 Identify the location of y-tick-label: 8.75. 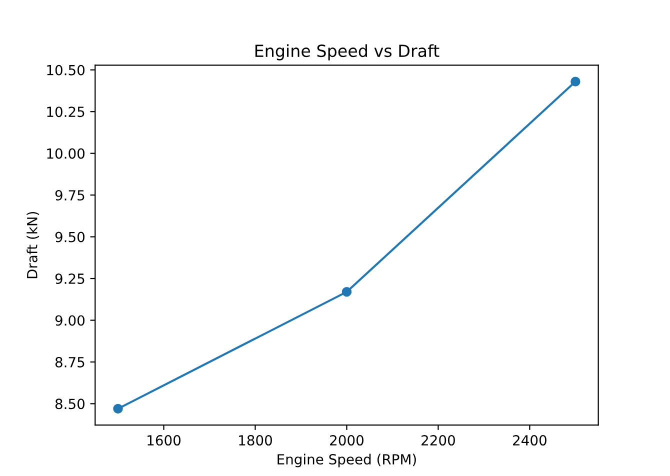
(69, 362).